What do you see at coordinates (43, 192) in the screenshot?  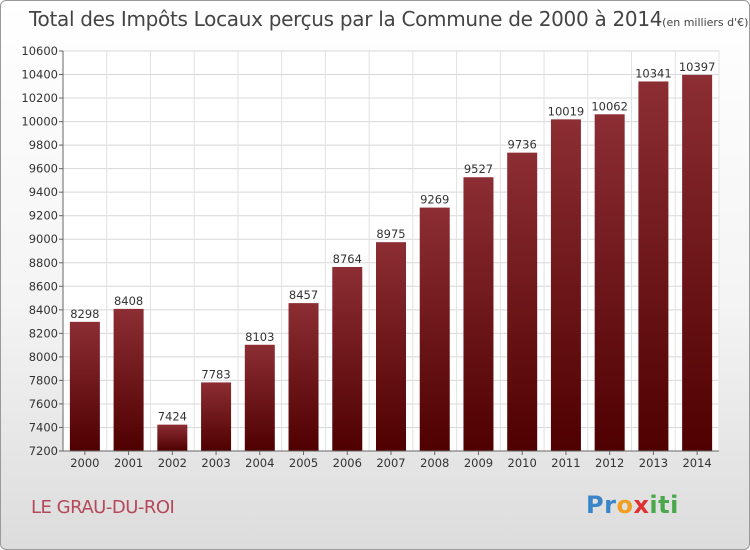 I see `y-tick-label: 9400` at bounding box center [43, 192].